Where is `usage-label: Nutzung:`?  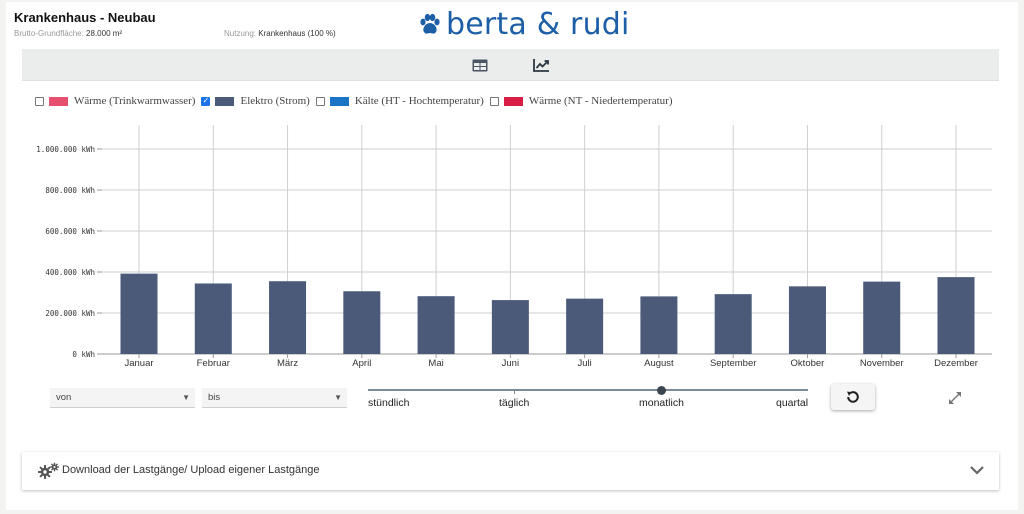 usage-label: Nutzung: is located at coordinates (240, 33).